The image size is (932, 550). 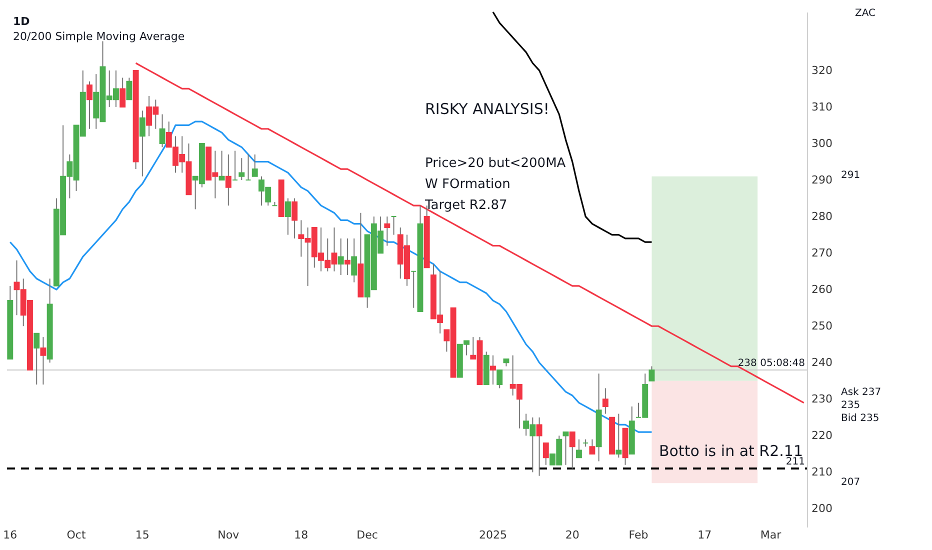 What do you see at coordinates (861, 392) in the screenshot?
I see `text: Ask 237` at bounding box center [861, 392].